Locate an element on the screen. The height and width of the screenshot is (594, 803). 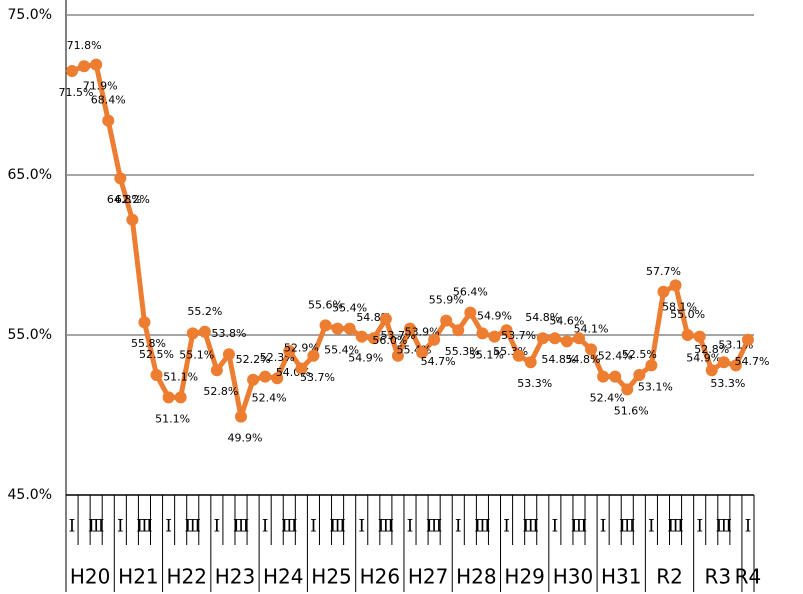
year-label: H30 is located at coordinates (573, 577).